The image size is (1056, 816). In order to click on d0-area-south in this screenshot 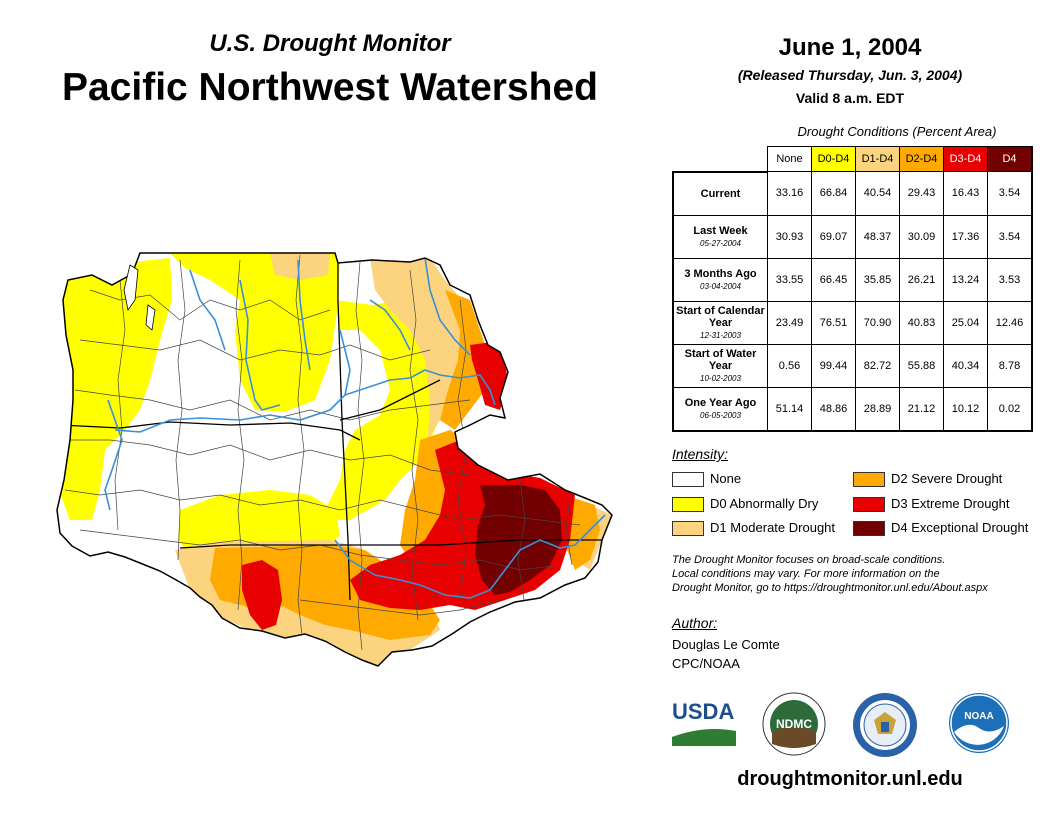, I will do `click(259, 522)`.